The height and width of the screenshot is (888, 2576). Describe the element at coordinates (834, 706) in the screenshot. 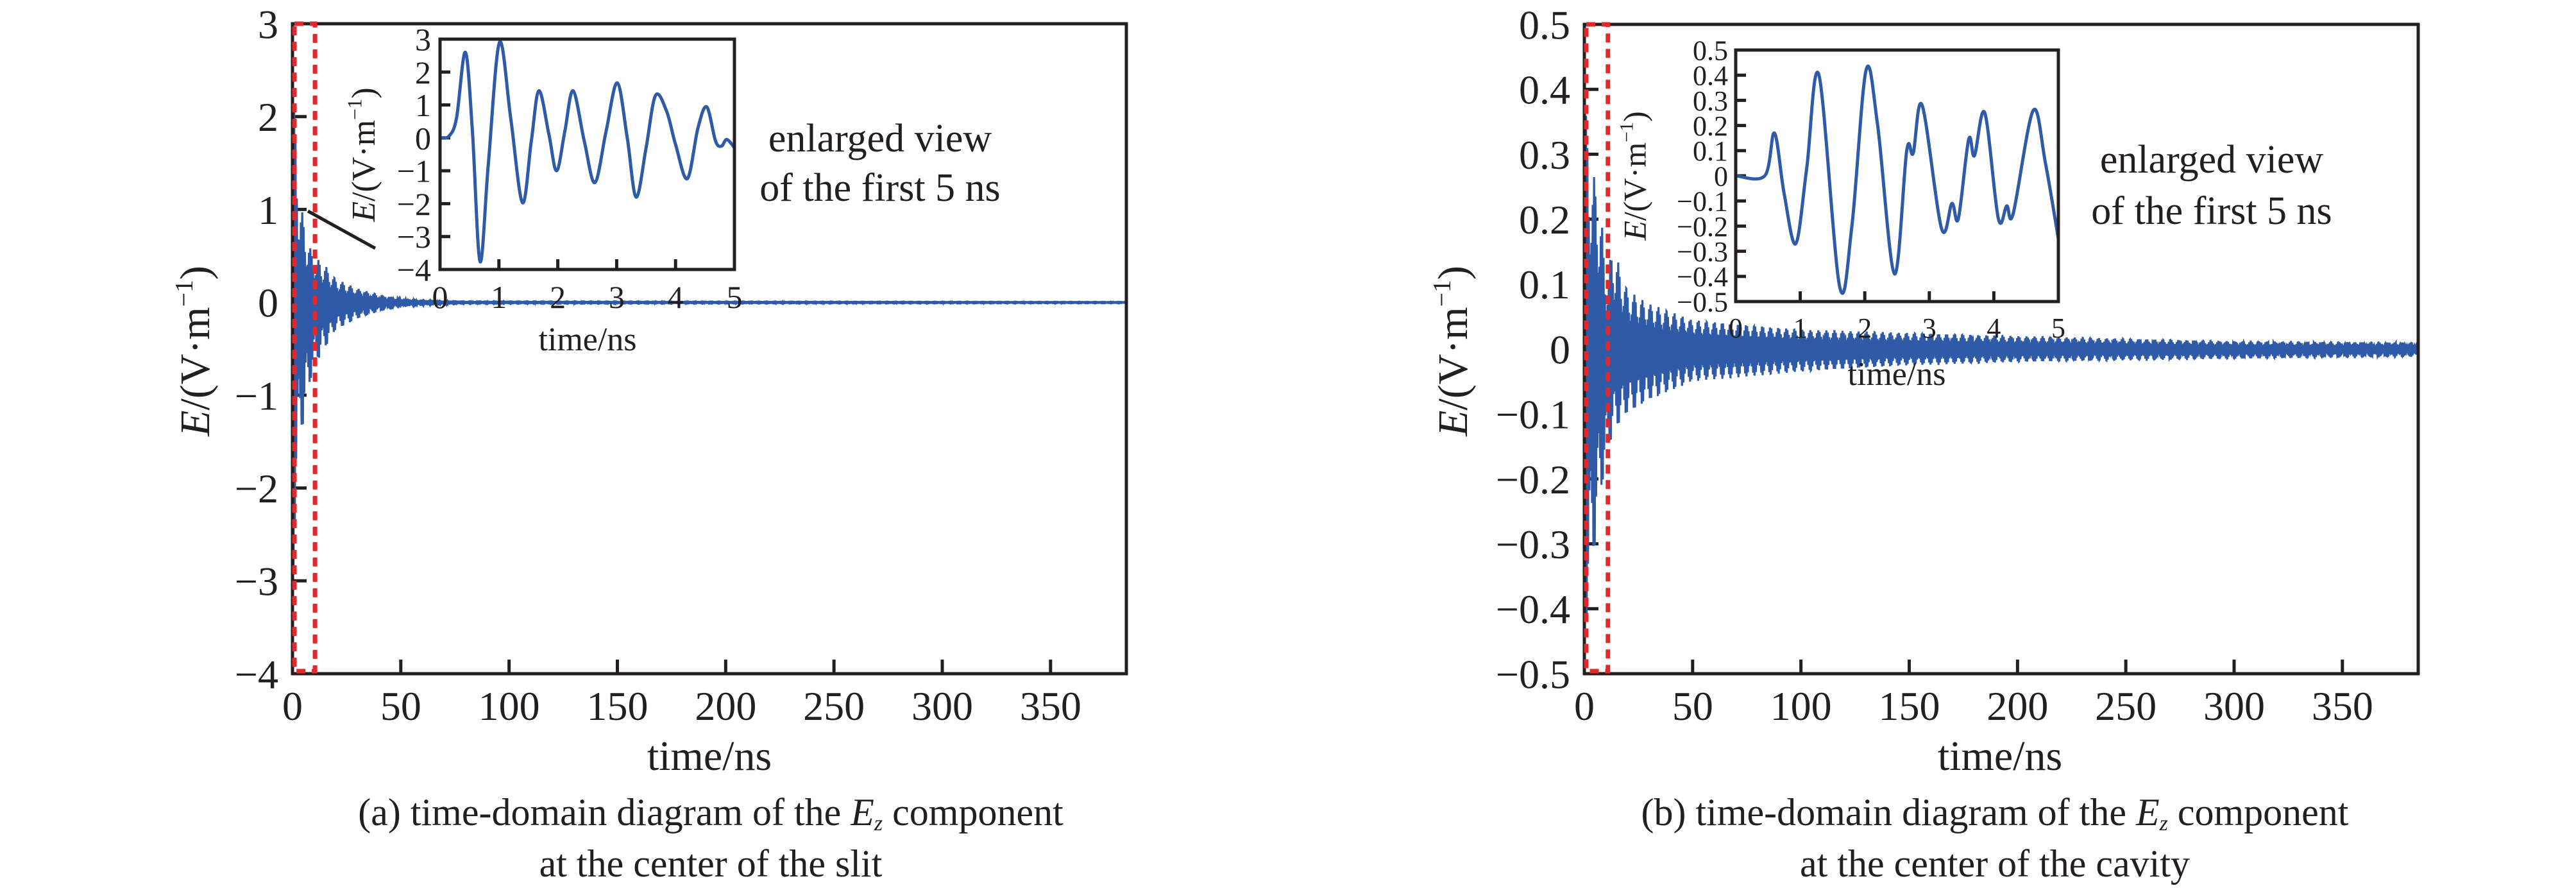

I see `x-tick-label: 250` at that location.